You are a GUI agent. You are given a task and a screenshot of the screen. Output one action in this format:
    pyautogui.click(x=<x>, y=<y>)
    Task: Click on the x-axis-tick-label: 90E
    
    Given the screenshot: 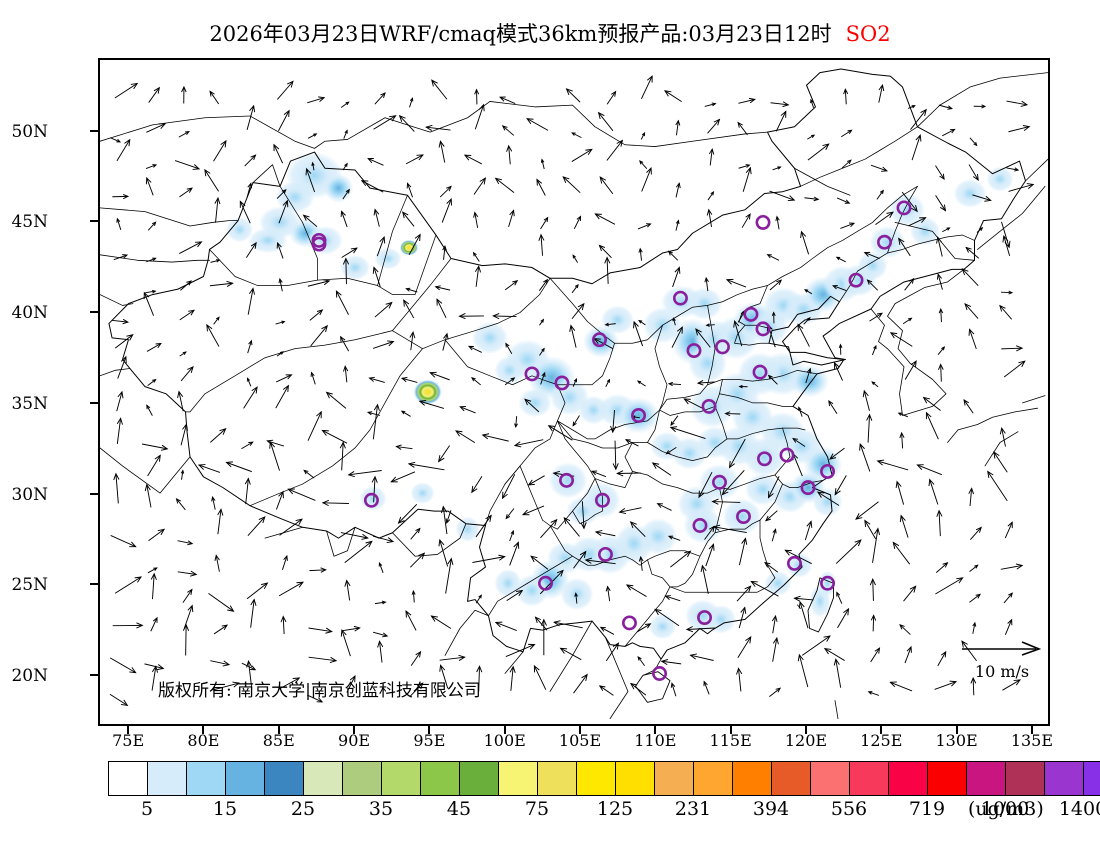 What is the action you would take?
    pyautogui.click(x=354, y=740)
    